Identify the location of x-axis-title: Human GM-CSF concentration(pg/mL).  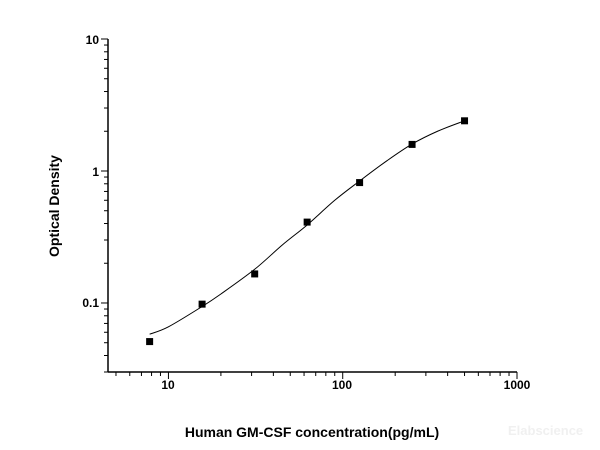
(312, 432).